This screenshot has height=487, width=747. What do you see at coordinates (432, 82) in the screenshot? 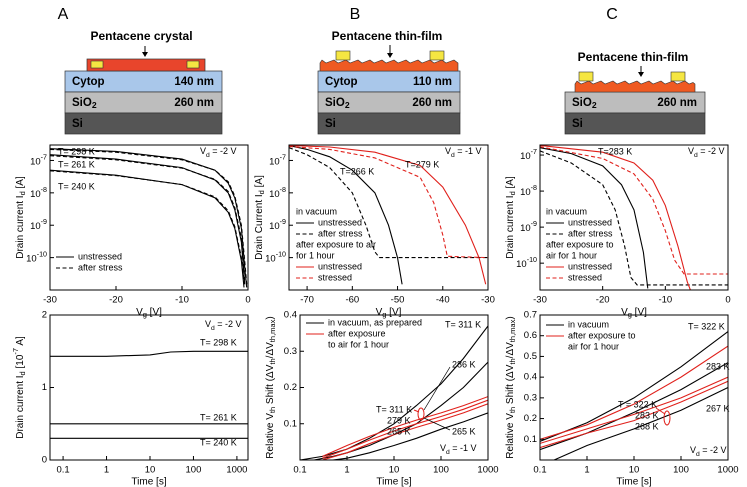
I see `layer-thickness: 110 nm` at bounding box center [432, 82].